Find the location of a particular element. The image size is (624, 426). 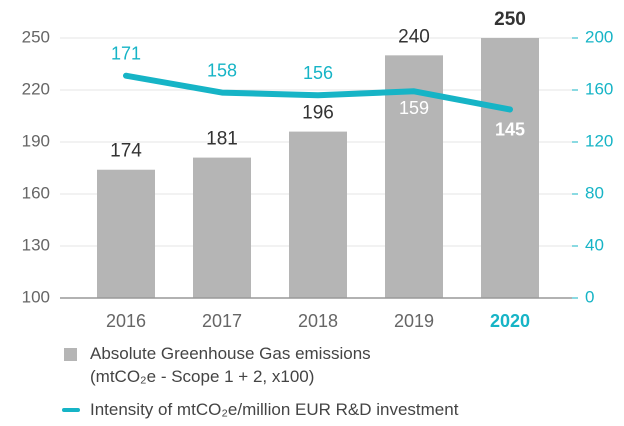

x-tick-label: 2018 is located at coordinates (318, 321).